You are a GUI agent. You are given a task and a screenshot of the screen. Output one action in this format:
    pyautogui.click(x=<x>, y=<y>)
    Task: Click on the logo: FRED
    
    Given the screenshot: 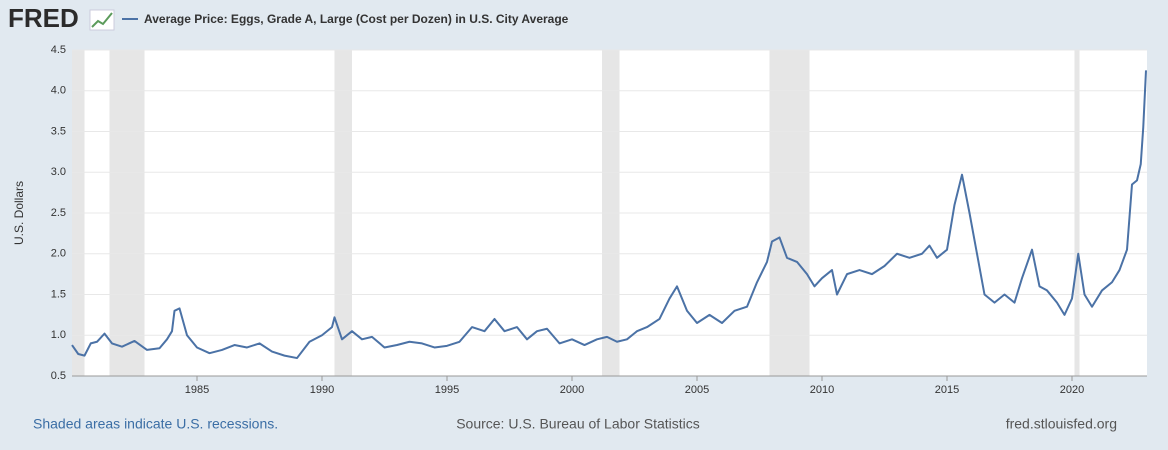 What is the action you would take?
    pyautogui.click(x=43, y=18)
    